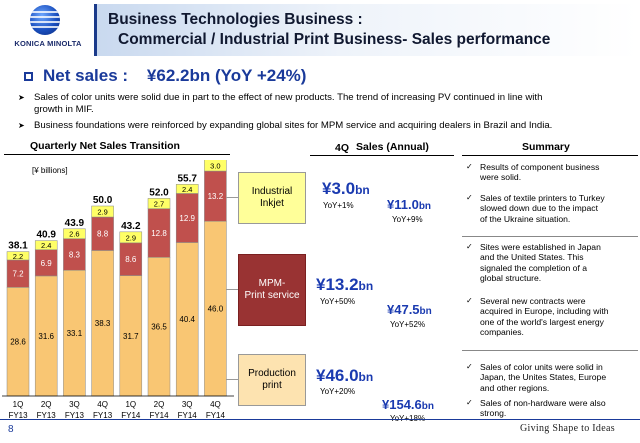 This screenshot has height=443, width=640. I want to click on category-label: 1Q, so click(18, 404).